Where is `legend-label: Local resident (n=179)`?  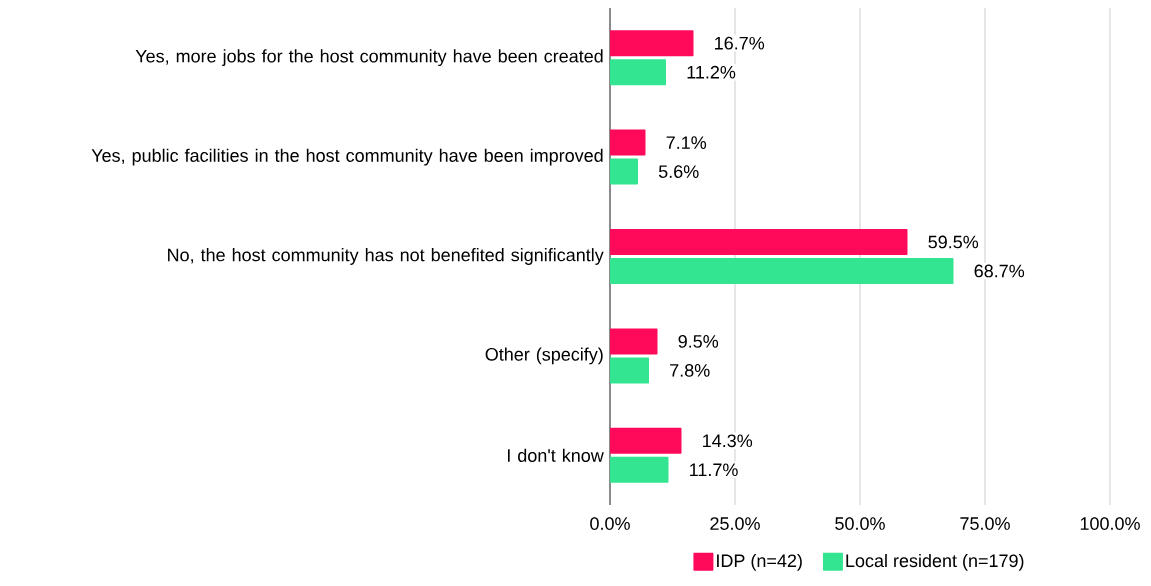
legend-label: Local resident (n=179) is located at coordinates (935, 562).